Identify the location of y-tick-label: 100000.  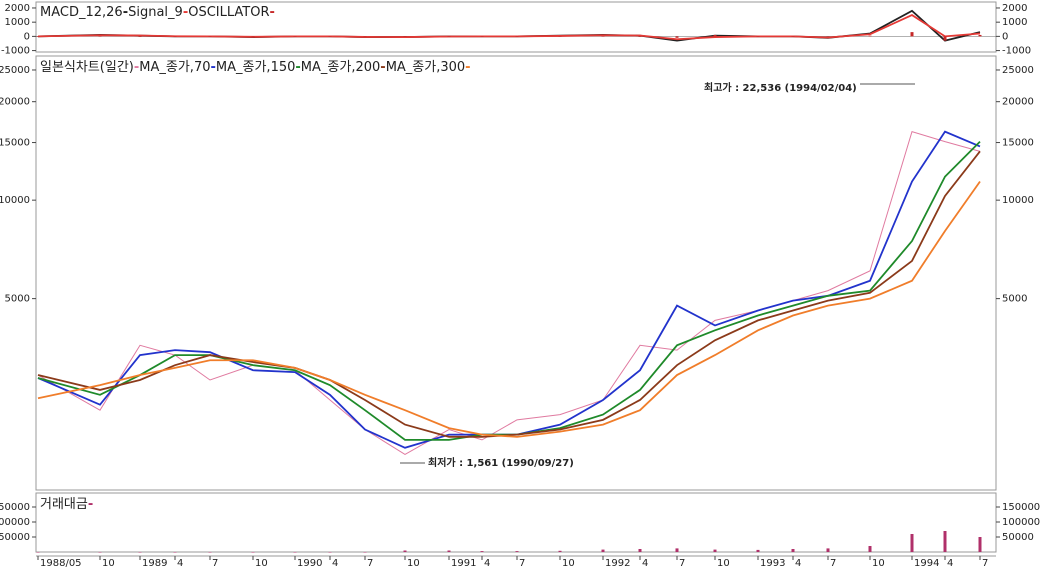
(15, 522).